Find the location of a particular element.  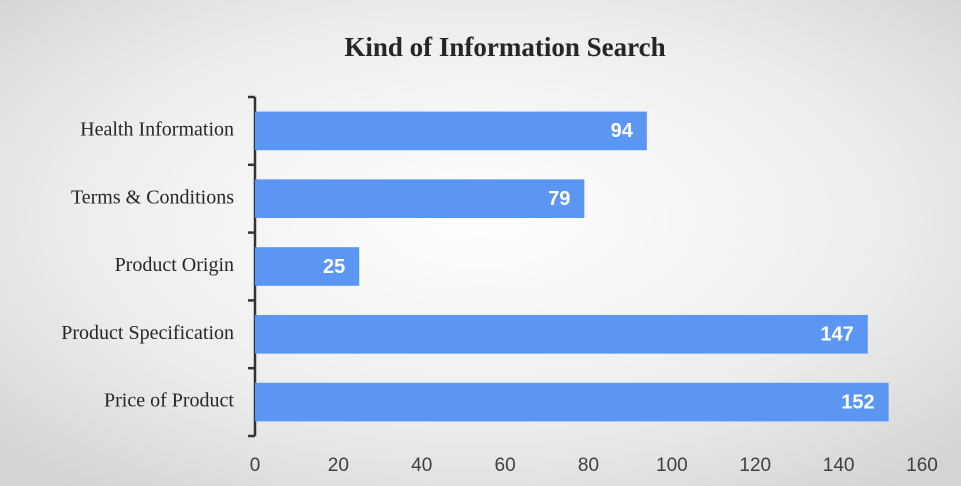

y-tick-label: Health Information is located at coordinates (157, 129).